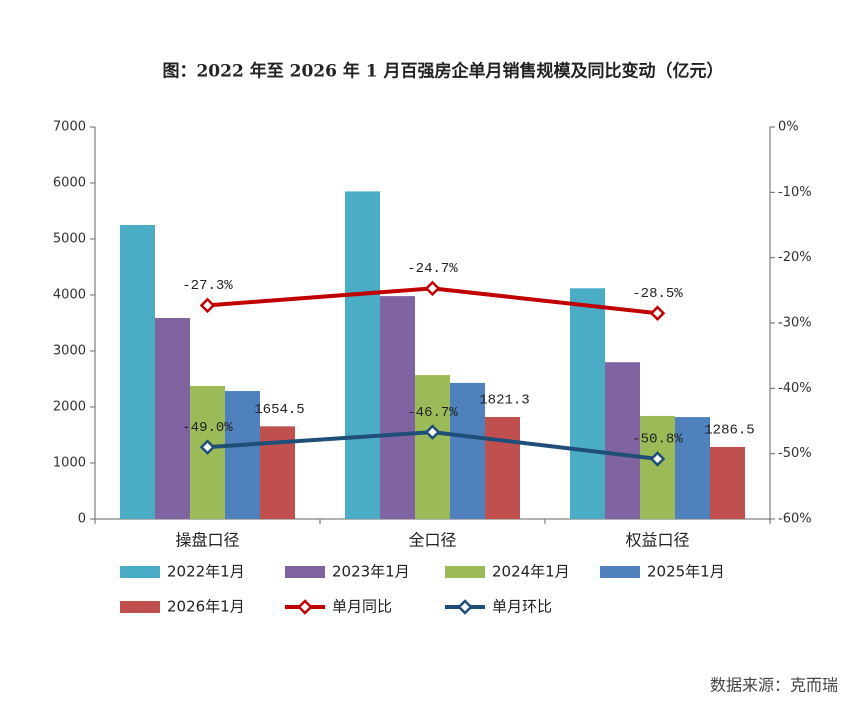 Image resolution: width=866 pixels, height=708 pixels. Describe the element at coordinates (432, 413) in the screenshot. I see `data-label: -46.7%` at that location.